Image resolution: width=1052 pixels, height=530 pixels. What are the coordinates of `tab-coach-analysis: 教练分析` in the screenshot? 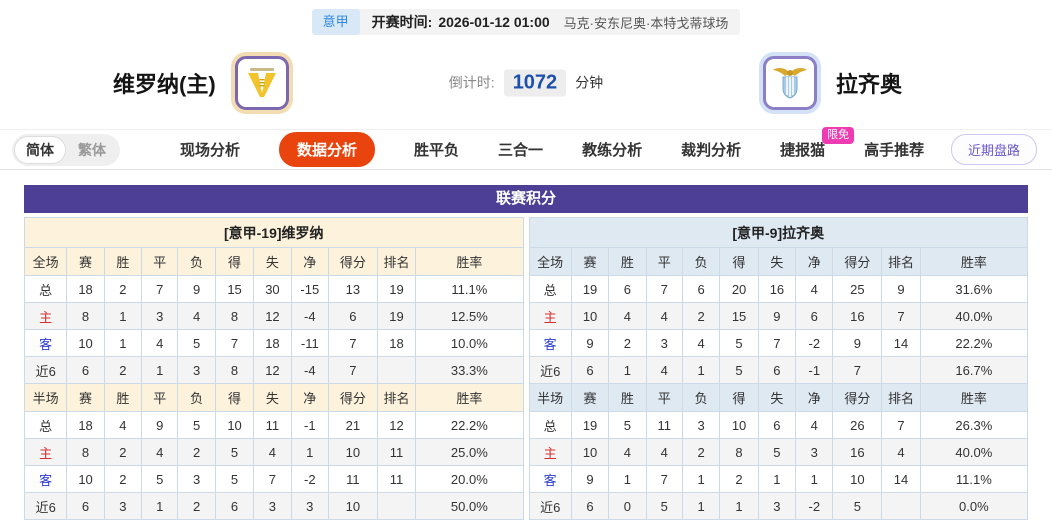 It's located at (612, 150).